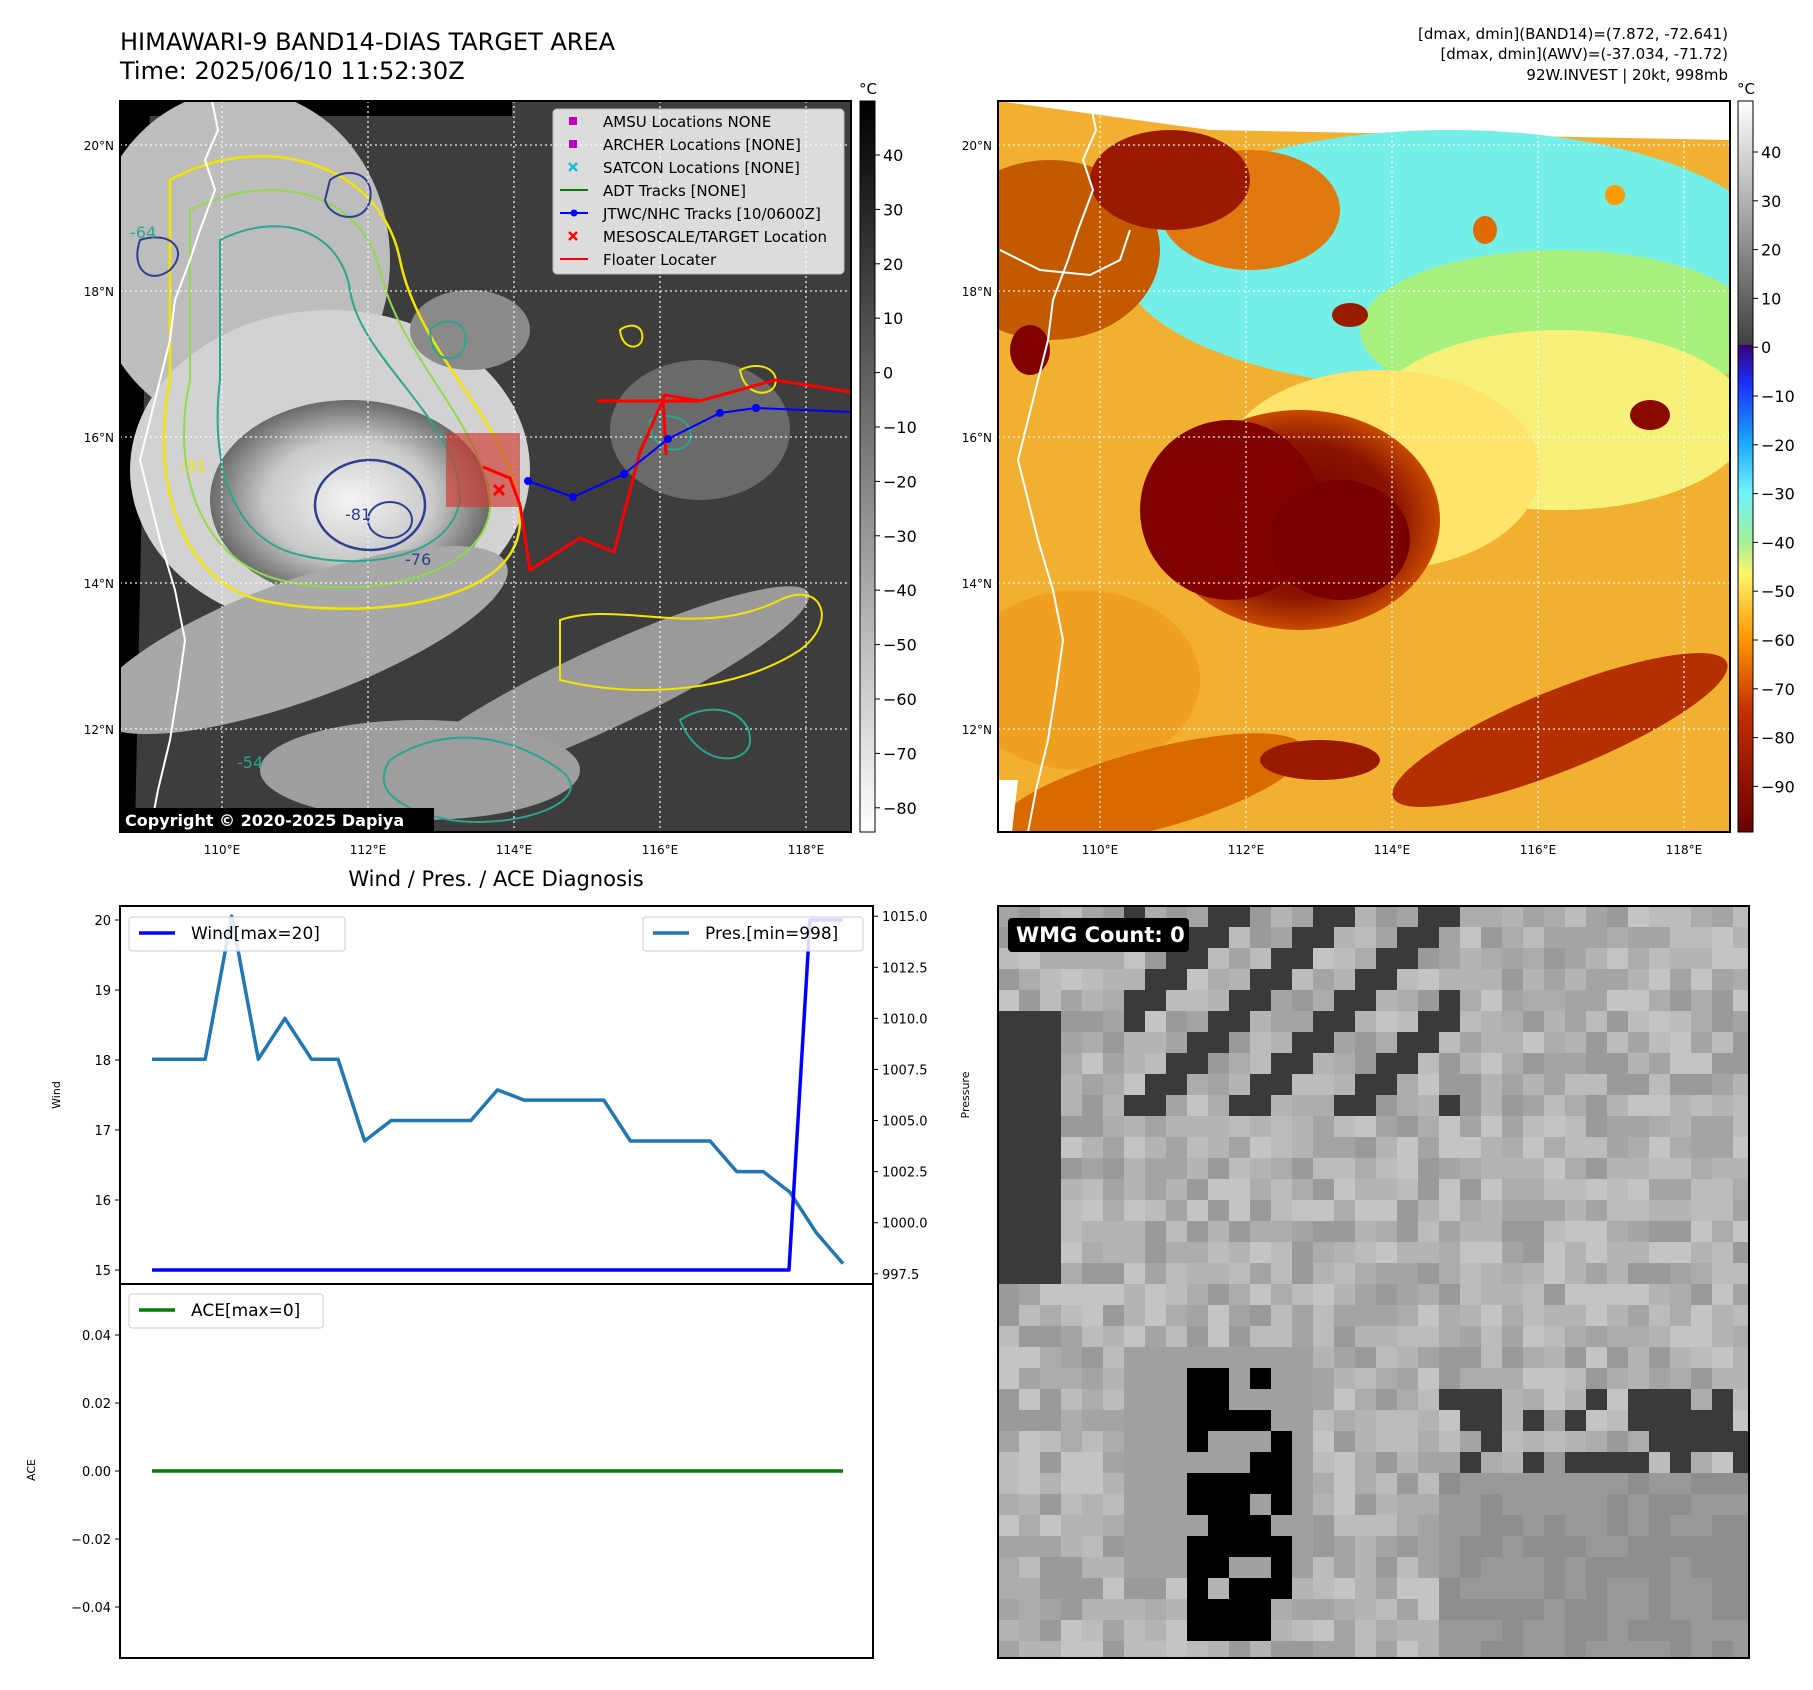 This screenshot has width=1813, height=1690. What do you see at coordinates (495, 879) in the screenshot?
I see `diagnosis-title: Wind / Pres. / ACE Diagnosis` at bounding box center [495, 879].